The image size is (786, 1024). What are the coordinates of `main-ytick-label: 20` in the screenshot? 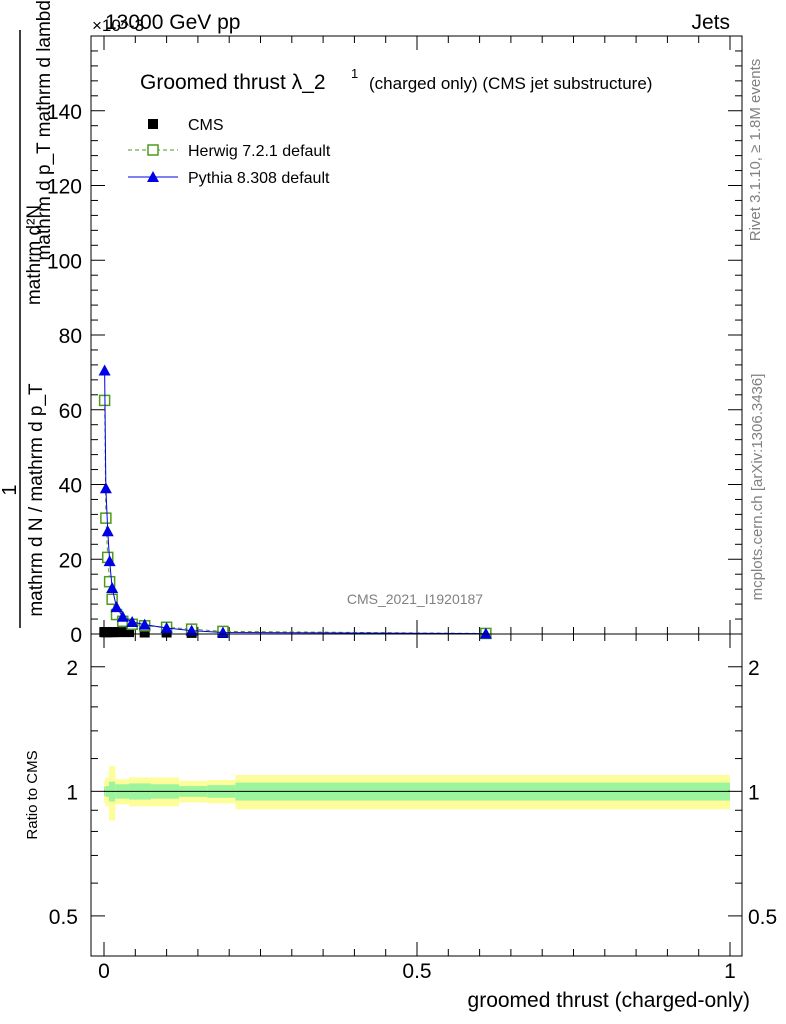 It's located at (70, 560).